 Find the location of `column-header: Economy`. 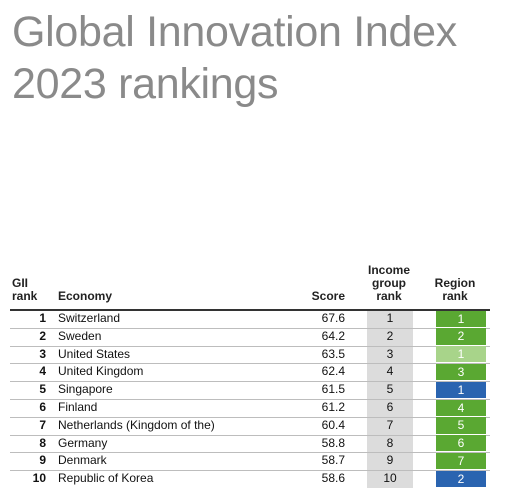

column-header: Economy is located at coordinates (85, 296).